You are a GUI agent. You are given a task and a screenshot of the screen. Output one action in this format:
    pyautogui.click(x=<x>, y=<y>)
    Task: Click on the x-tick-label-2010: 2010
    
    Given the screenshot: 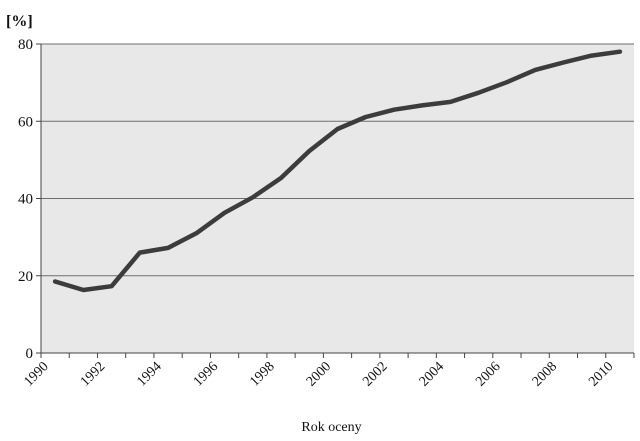 What is the action you would take?
    pyautogui.click(x=601, y=374)
    